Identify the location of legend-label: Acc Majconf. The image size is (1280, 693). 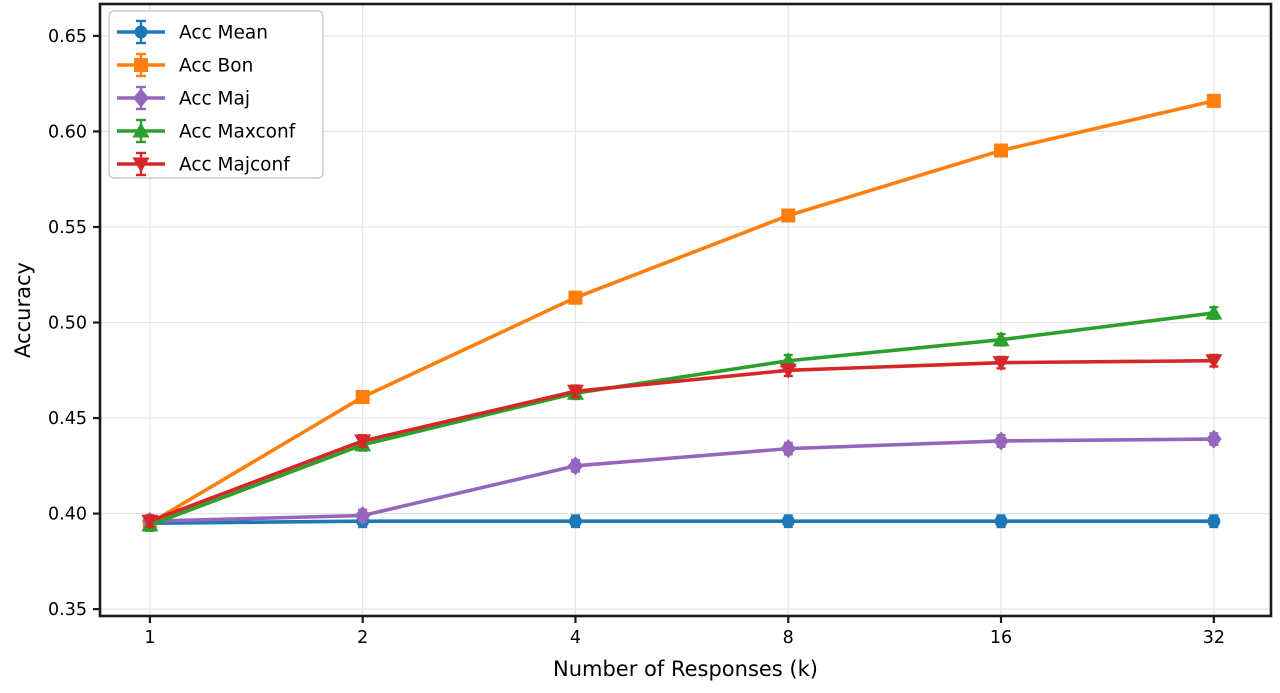
(234, 165).